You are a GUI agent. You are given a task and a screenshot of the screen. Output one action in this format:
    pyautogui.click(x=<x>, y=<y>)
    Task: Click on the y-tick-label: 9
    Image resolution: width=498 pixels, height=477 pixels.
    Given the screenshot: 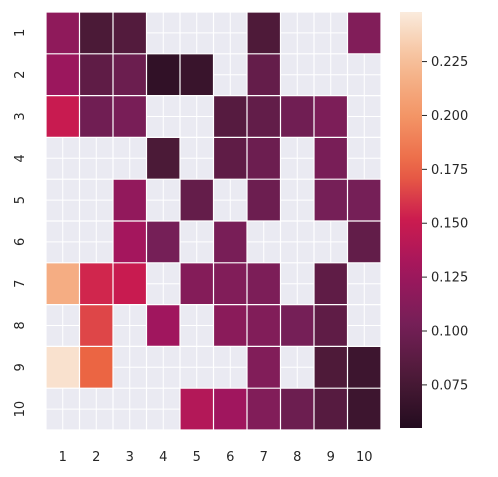 What is the action you would take?
    pyautogui.click(x=20, y=367)
    